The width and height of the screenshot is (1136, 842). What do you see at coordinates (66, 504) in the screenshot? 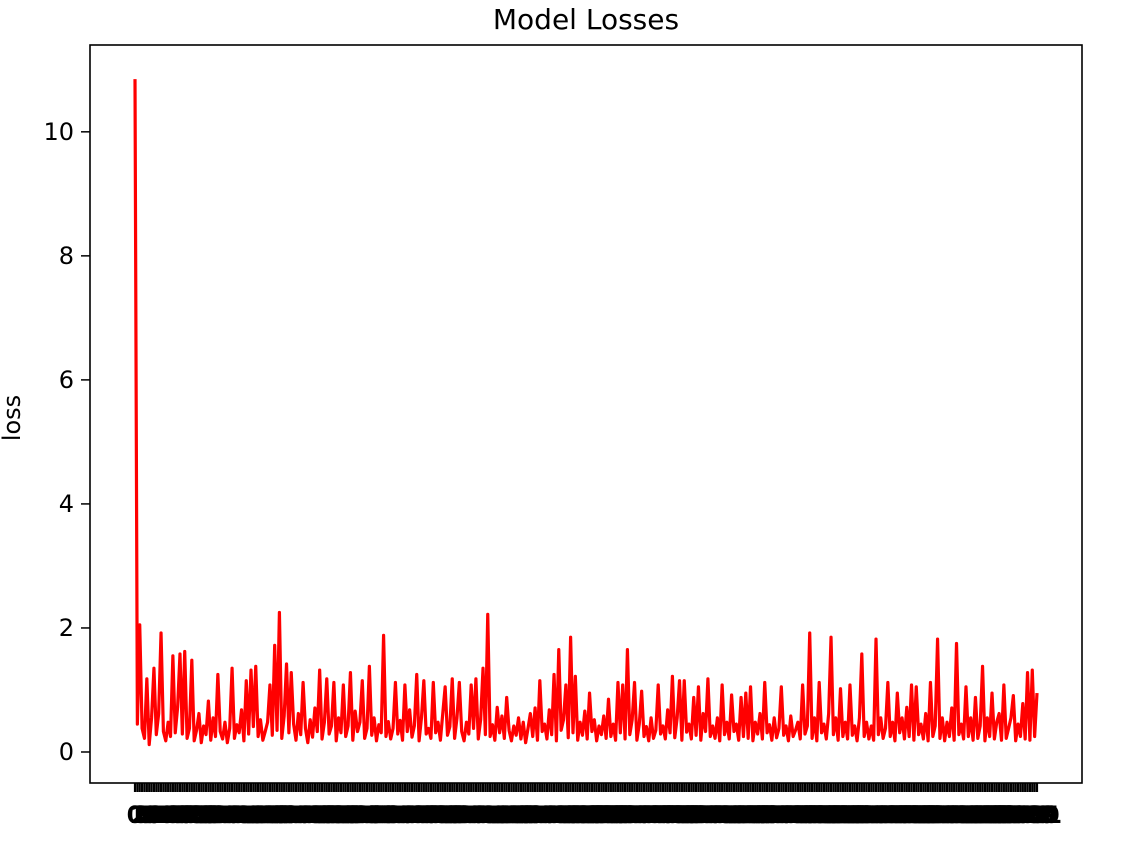
I see `y-tick-label: 4` at bounding box center [66, 504].